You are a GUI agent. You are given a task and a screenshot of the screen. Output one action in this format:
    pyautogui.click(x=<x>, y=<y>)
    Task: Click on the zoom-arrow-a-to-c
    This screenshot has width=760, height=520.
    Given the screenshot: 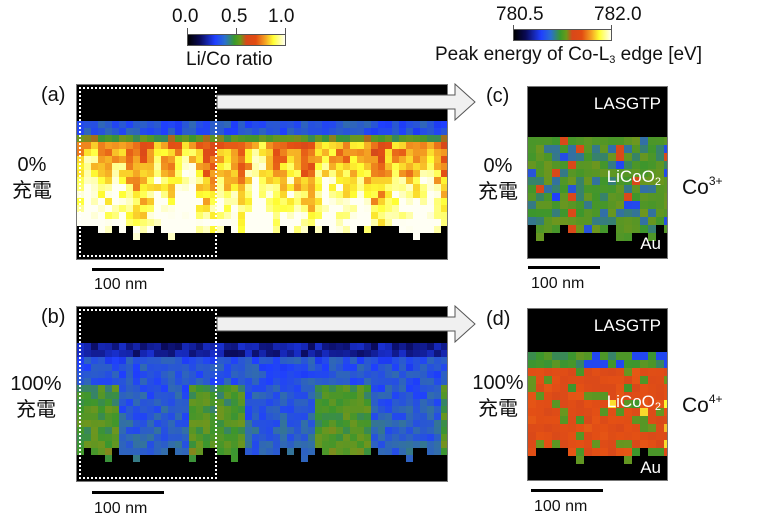 What is the action you would take?
    pyautogui.click(x=346, y=102)
    